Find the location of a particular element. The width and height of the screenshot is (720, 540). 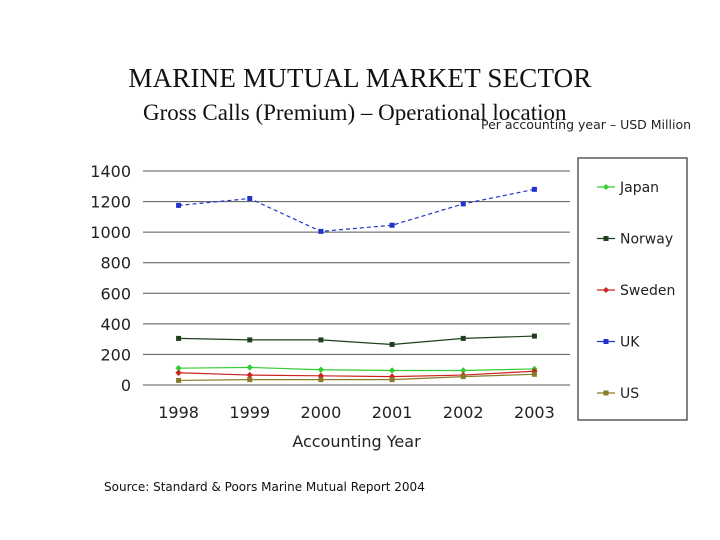

series-line-sweden is located at coordinates (356, 374).